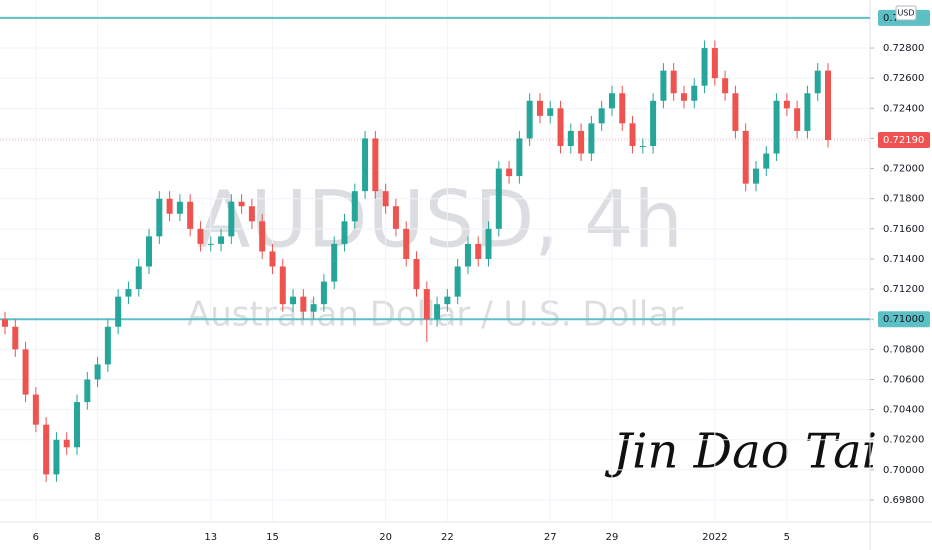 This screenshot has height=550, width=932. What do you see at coordinates (903, 169) in the screenshot?
I see `y-tick-label: 0.72000` at bounding box center [903, 169].